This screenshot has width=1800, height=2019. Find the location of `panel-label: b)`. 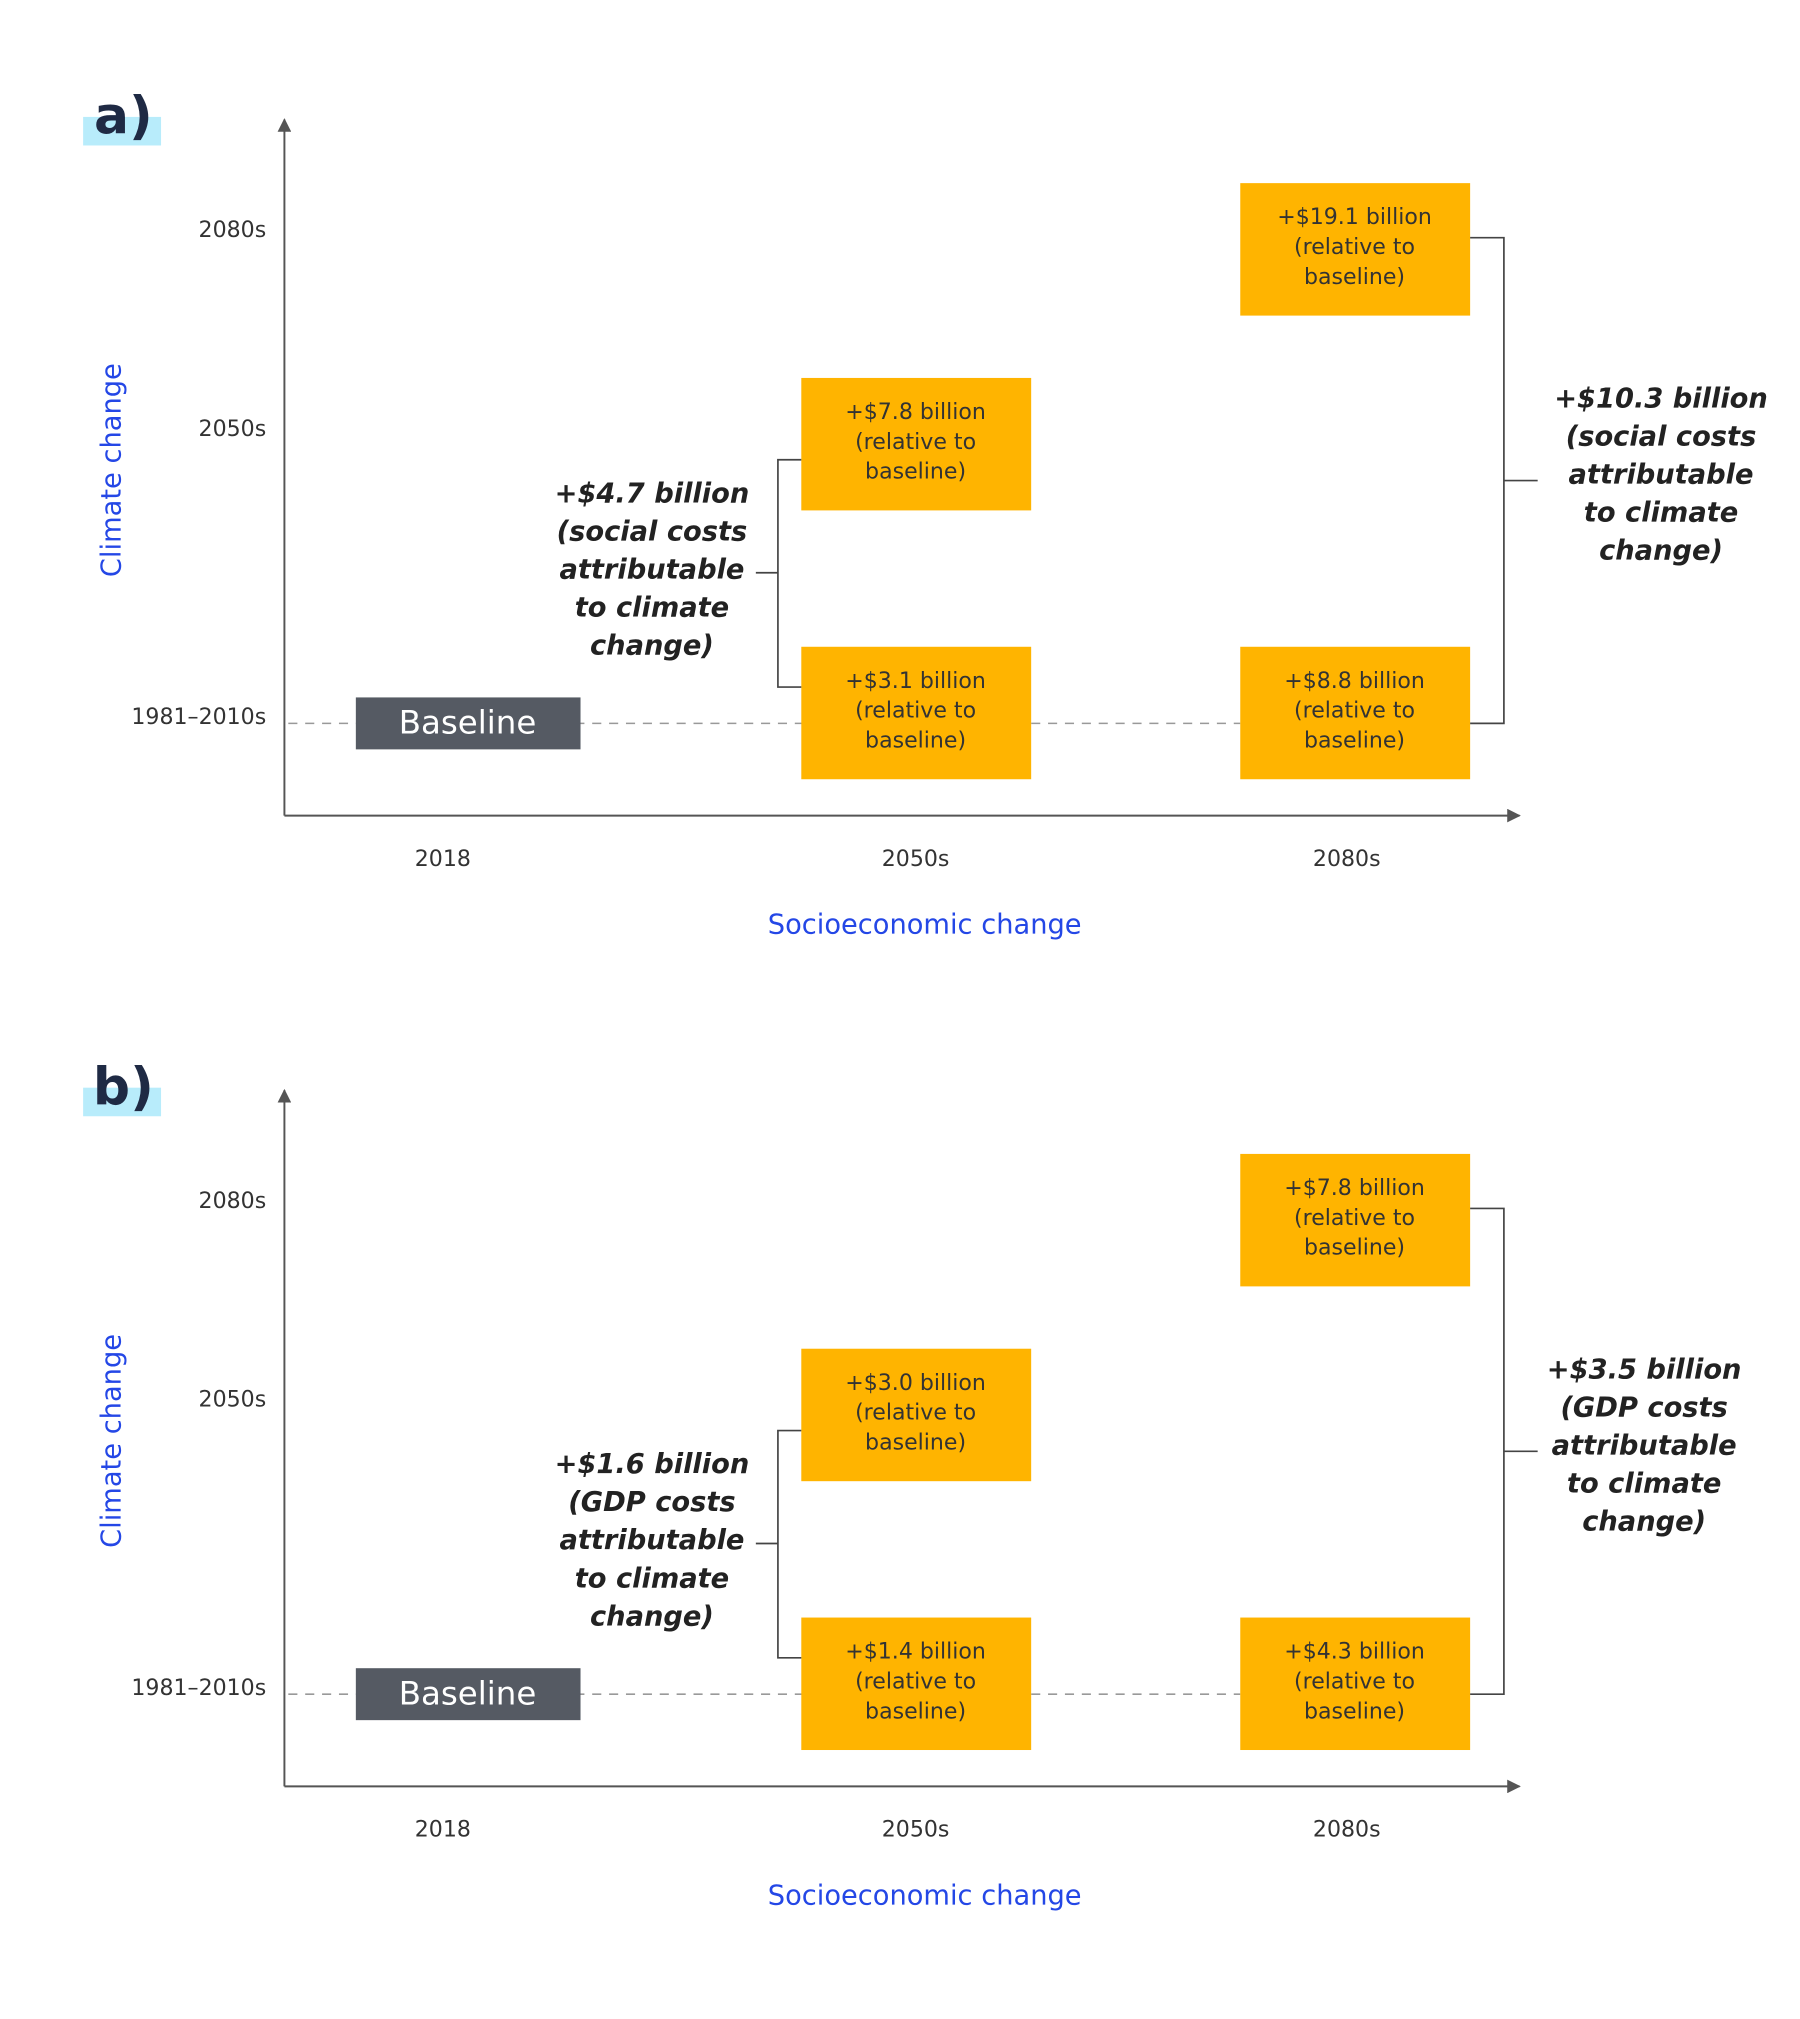

panel-label: b) is located at coordinates (123, 1087).